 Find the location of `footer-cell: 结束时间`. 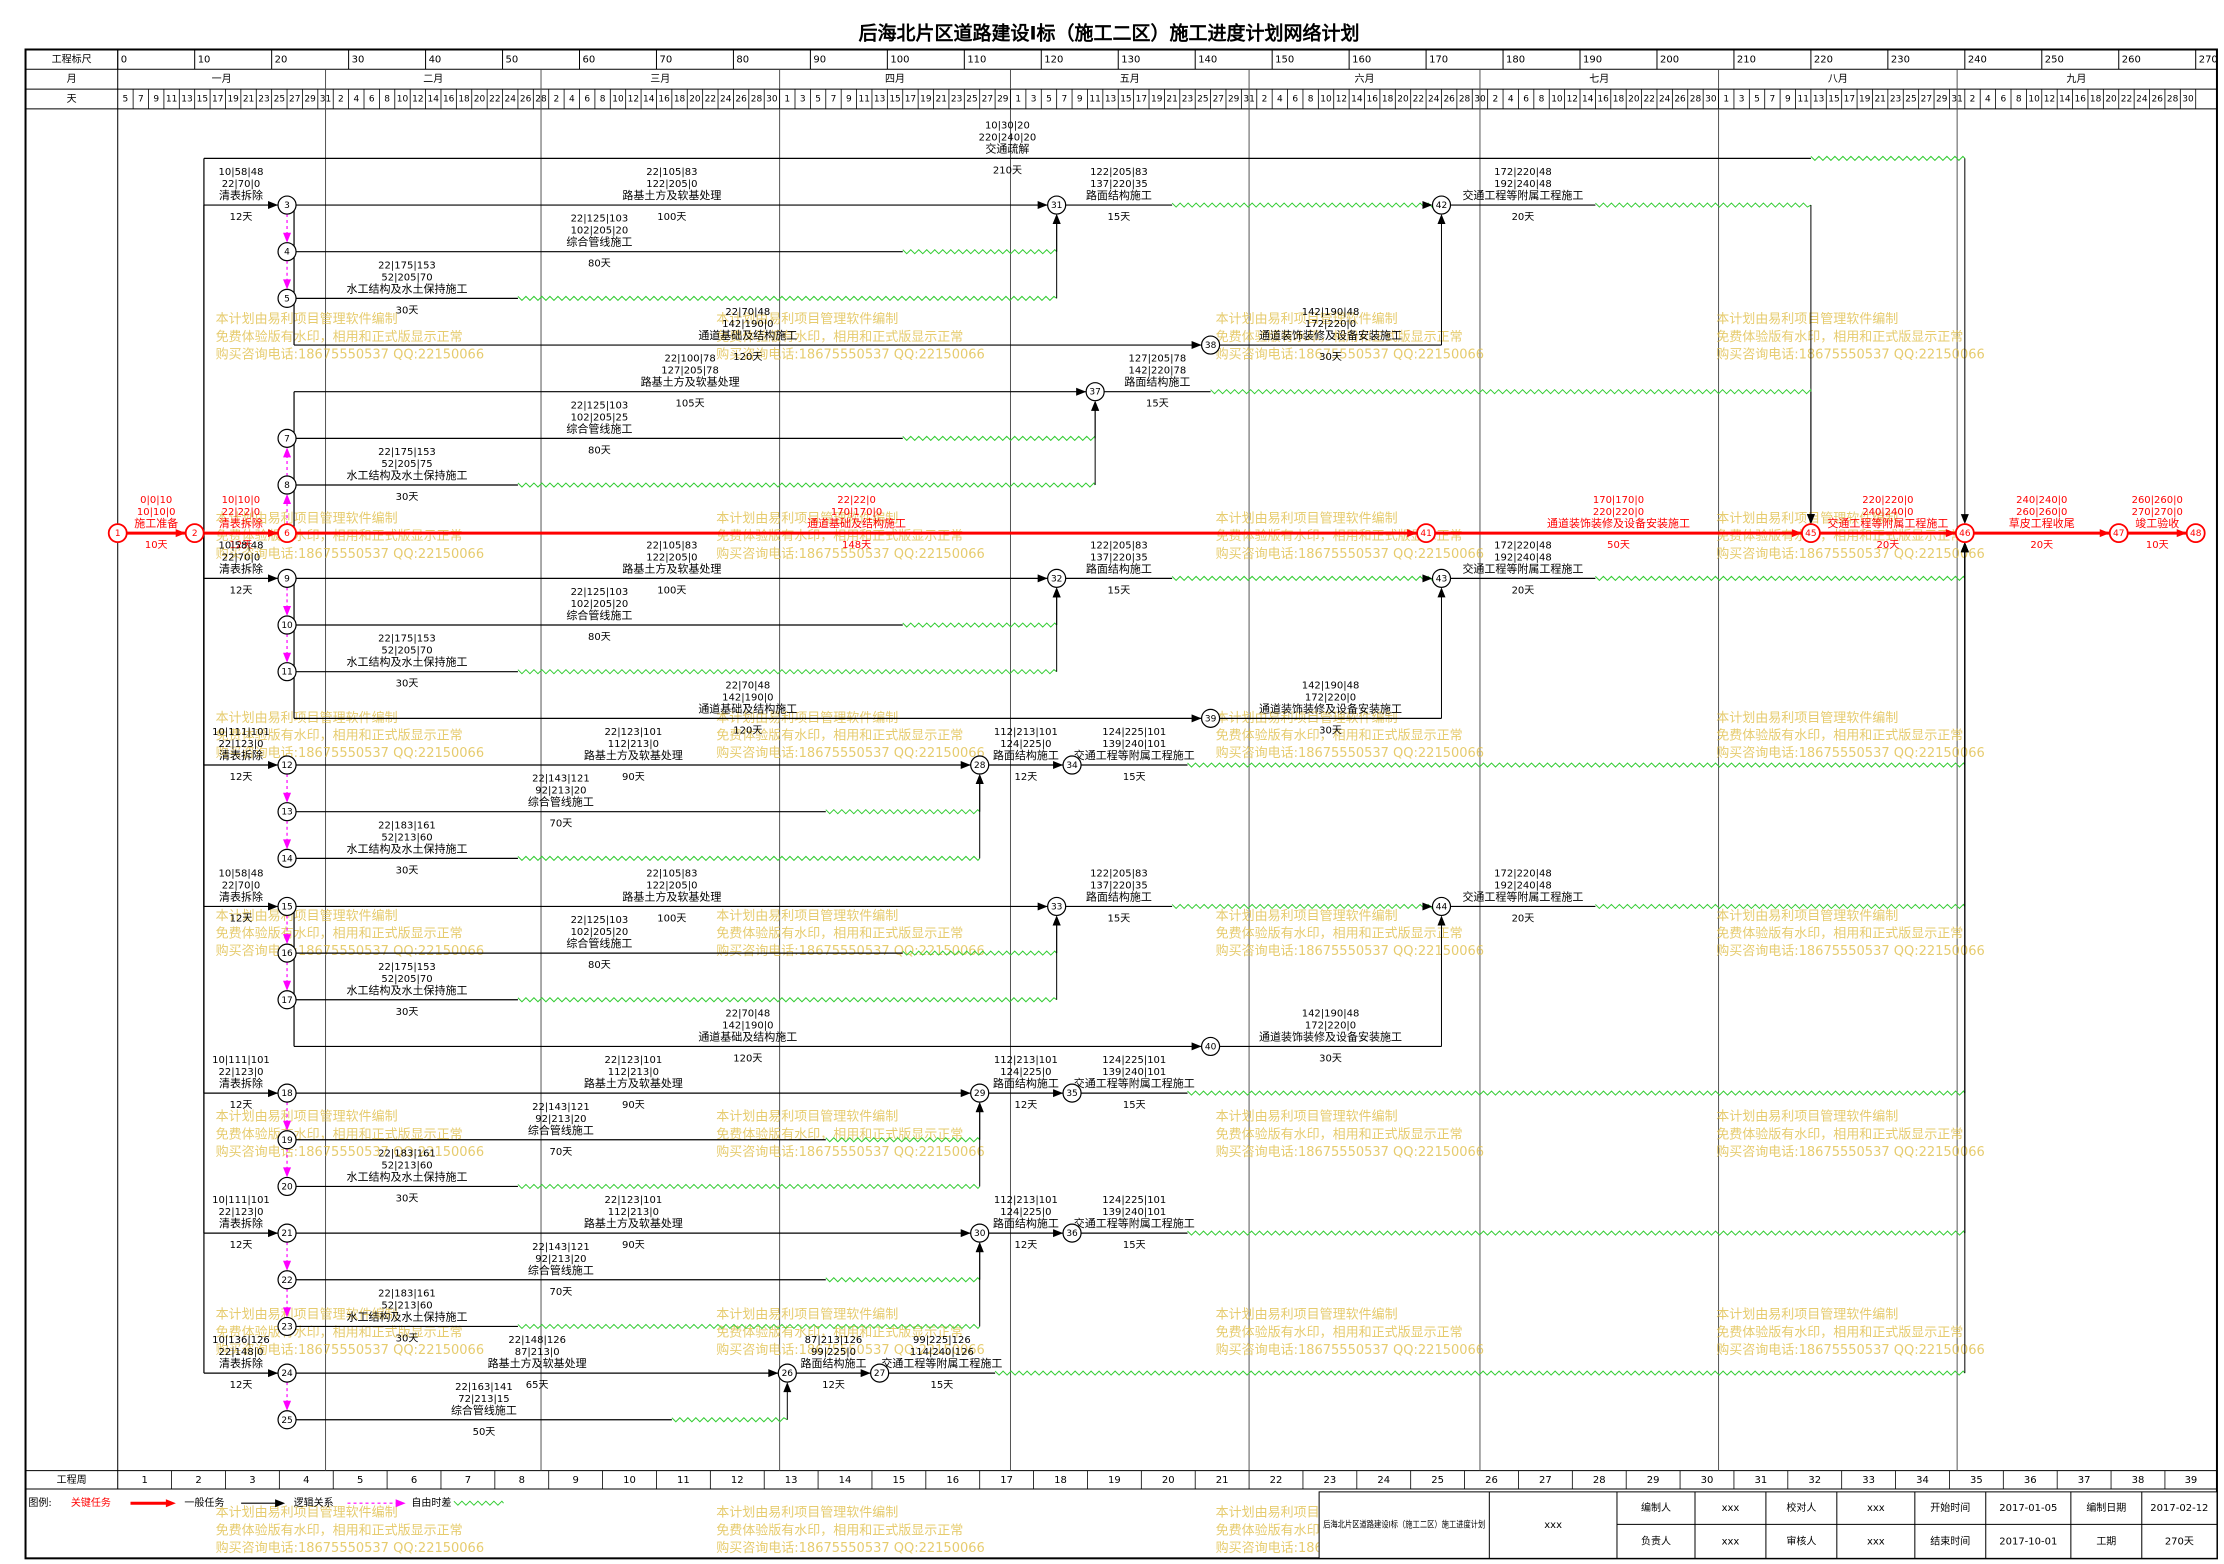

footer-cell: 结束时间 is located at coordinates (1950, 1540).